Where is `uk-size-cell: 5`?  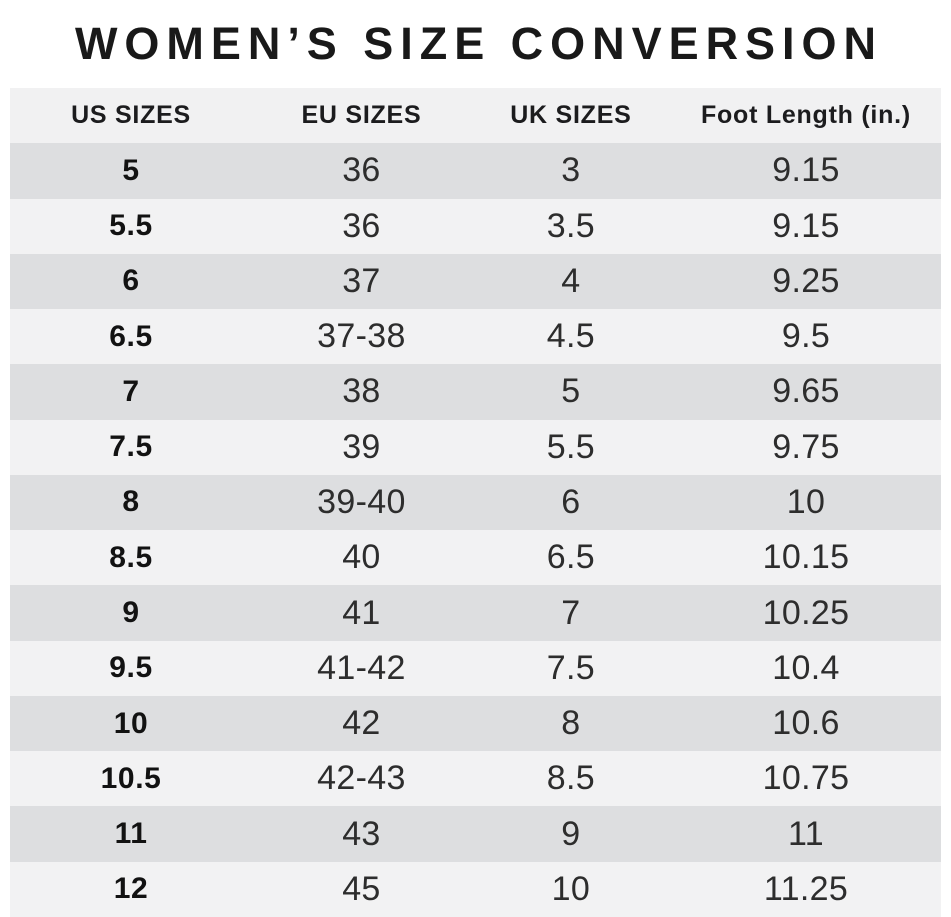 uk-size-cell: 5 is located at coordinates (571, 391).